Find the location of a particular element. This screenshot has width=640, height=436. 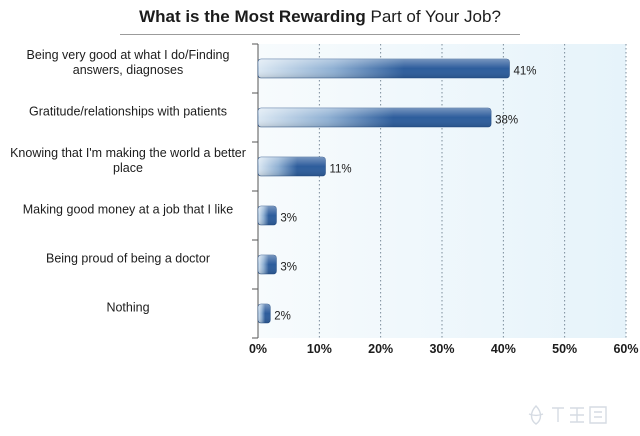

y-axis is located at coordinates (255, 191).